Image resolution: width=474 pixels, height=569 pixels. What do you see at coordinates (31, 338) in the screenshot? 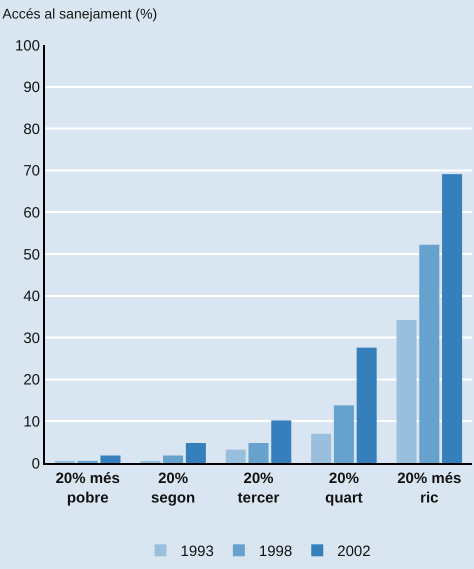
I see `y-tick-label: 30` at bounding box center [31, 338].